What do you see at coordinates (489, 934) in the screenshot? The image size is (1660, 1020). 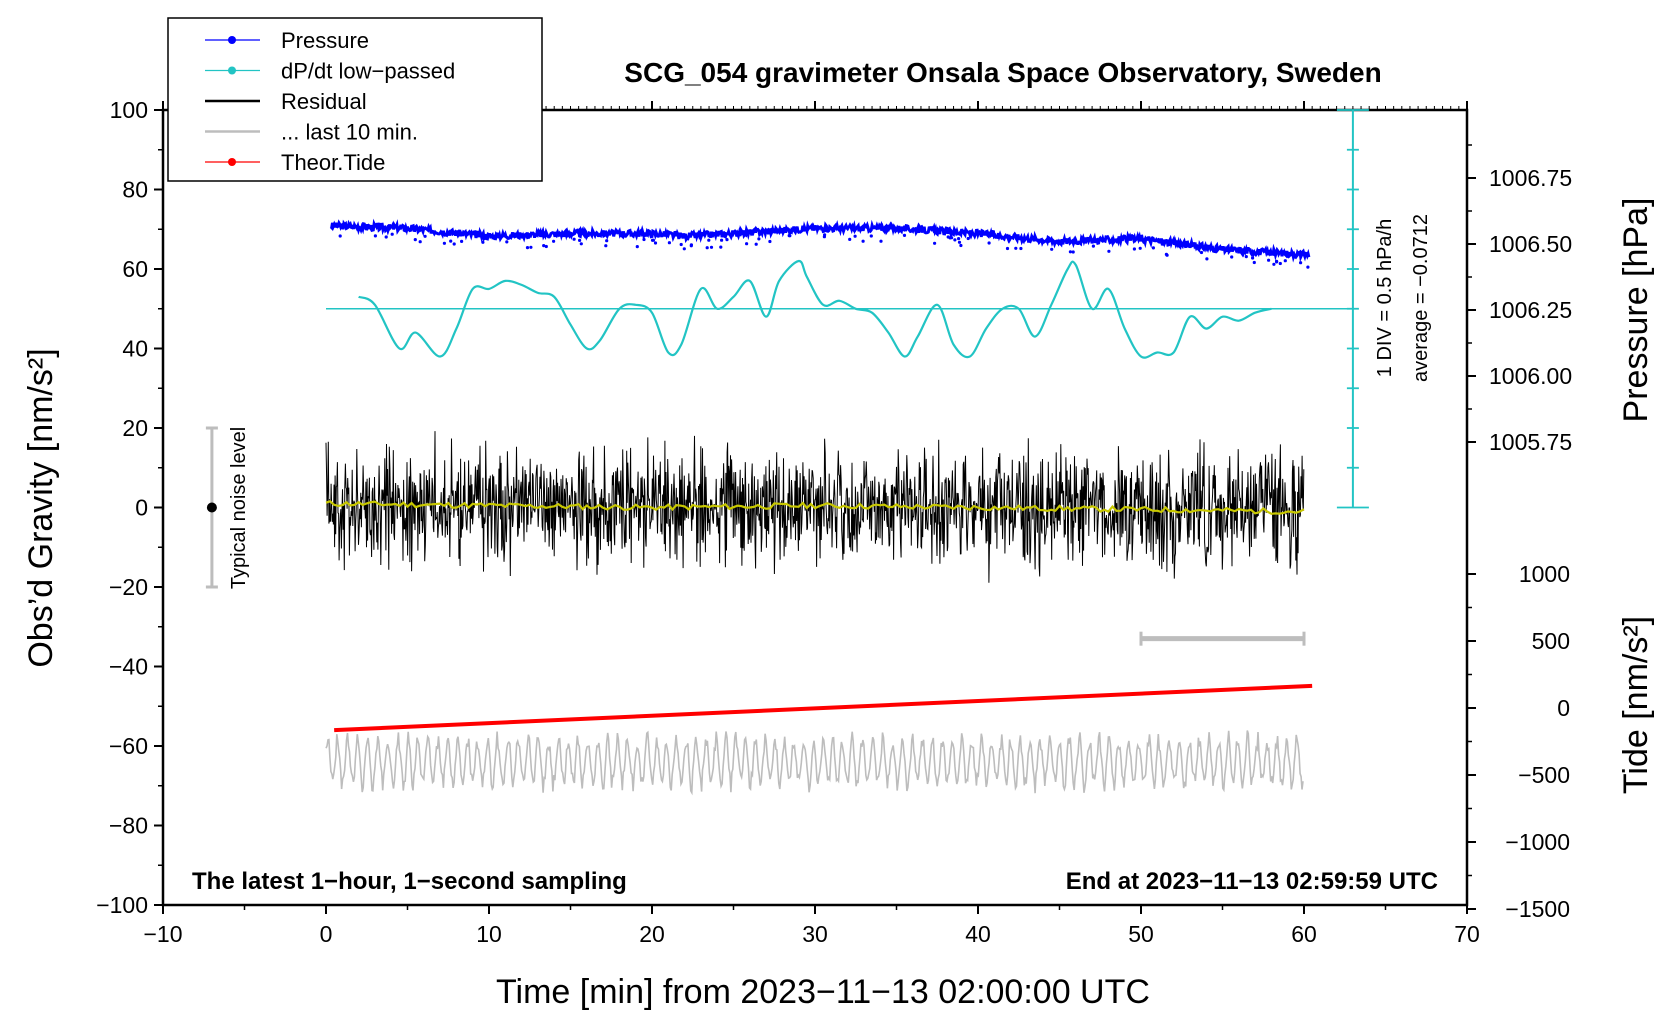 I see `x-tick-label: 10` at bounding box center [489, 934].